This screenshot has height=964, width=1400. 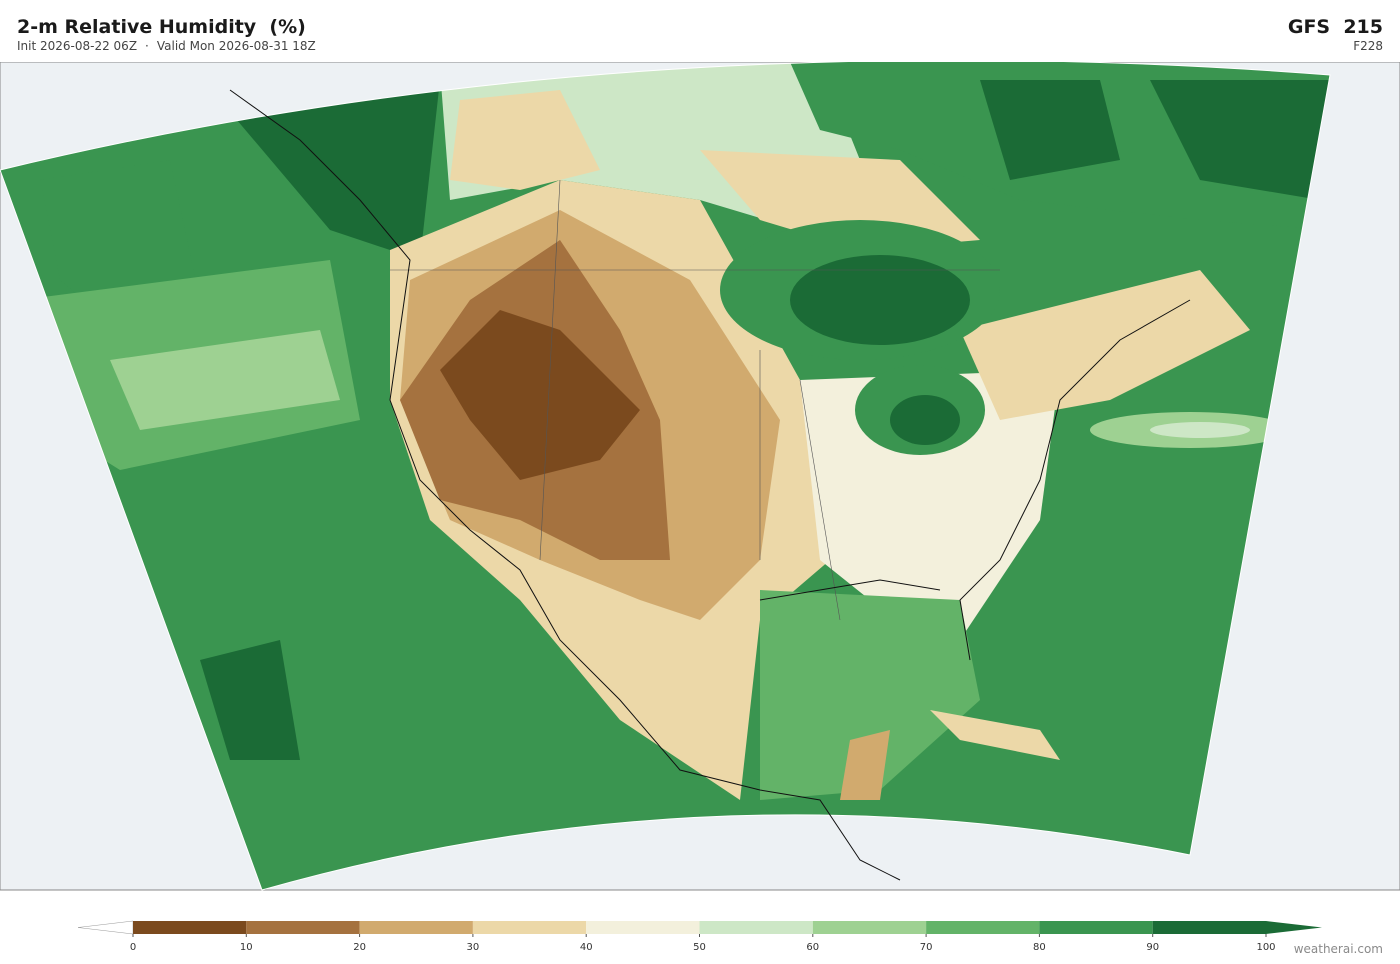 I want to click on colorbar-tick-label: 10, so click(x=246, y=947).